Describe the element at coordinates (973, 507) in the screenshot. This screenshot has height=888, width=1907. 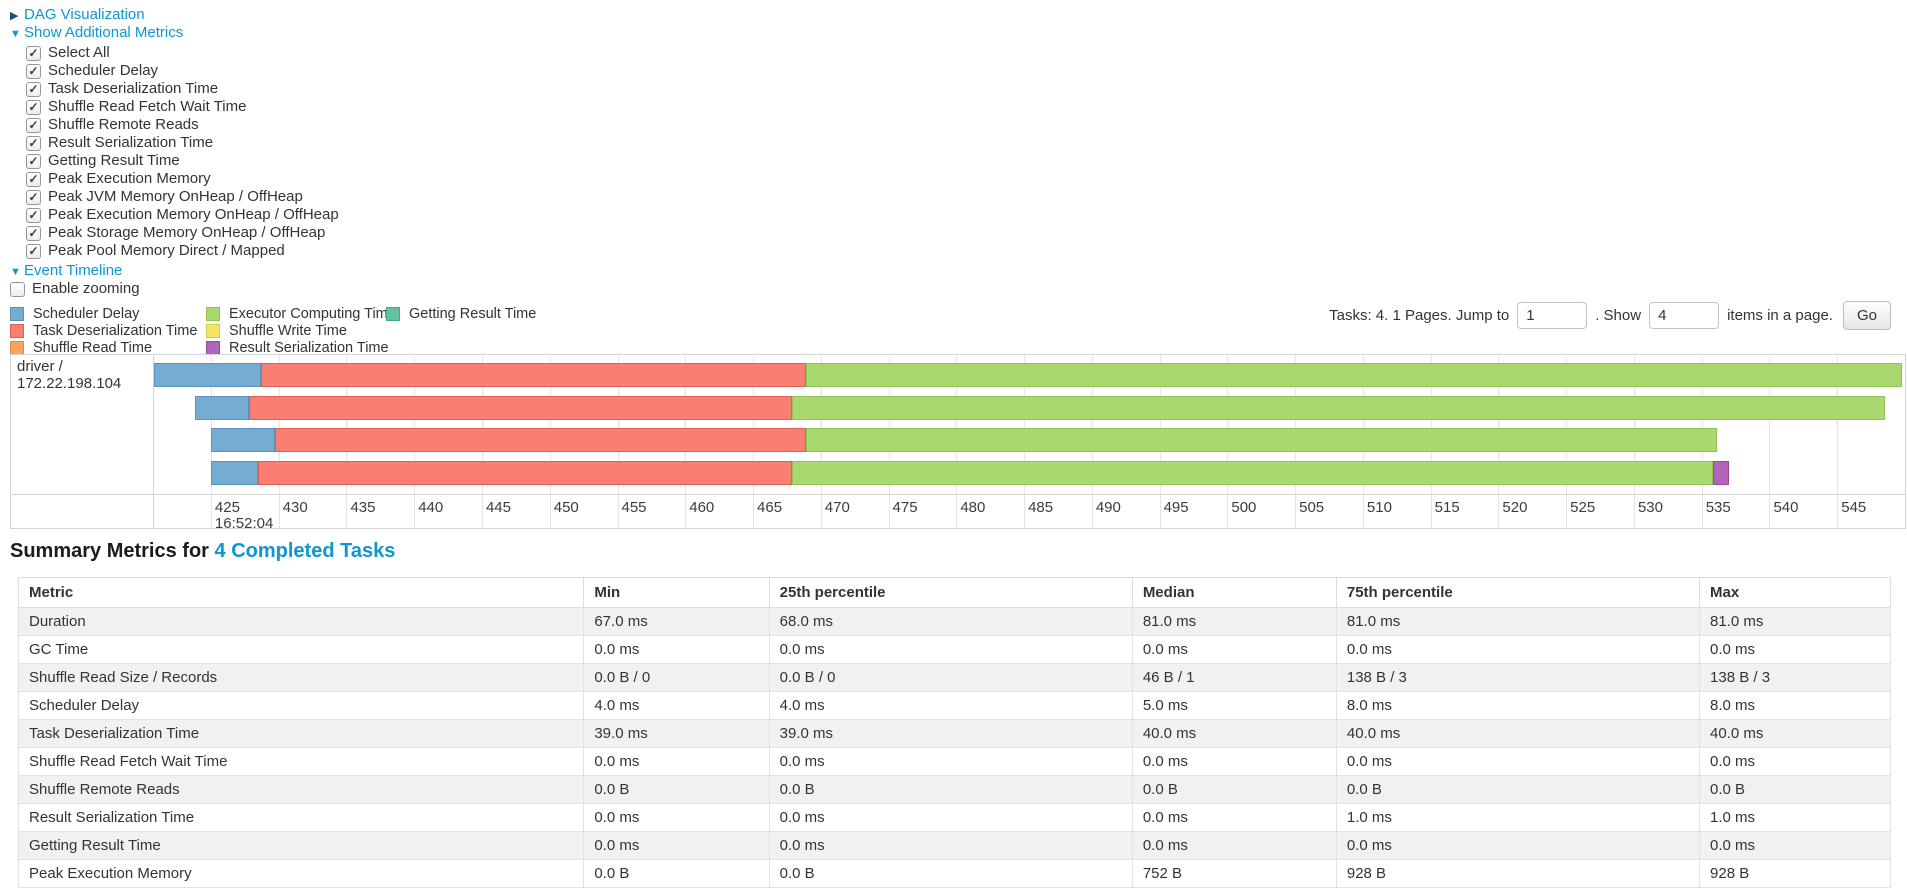
I see `axis-tick-label: 480` at that location.